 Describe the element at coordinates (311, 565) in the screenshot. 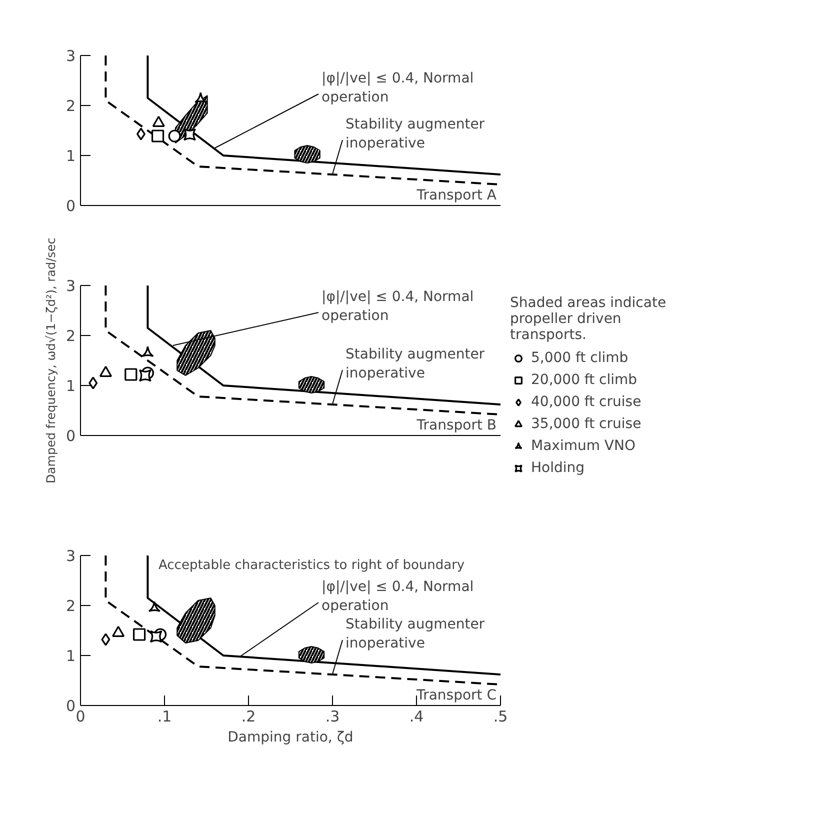

I see `annotation: Acceptable characteristics to right of boundary` at that location.